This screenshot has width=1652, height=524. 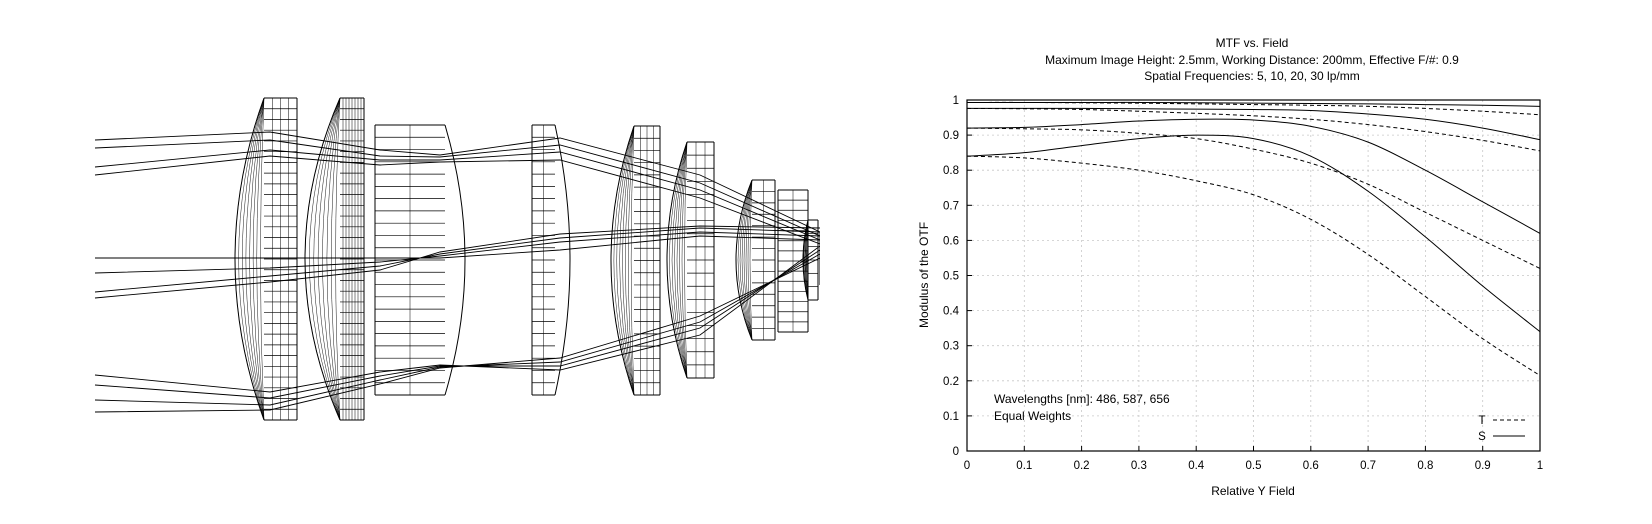 What do you see at coordinates (1139, 466) in the screenshot?
I see `x-tick-label: 0.3` at bounding box center [1139, 466].